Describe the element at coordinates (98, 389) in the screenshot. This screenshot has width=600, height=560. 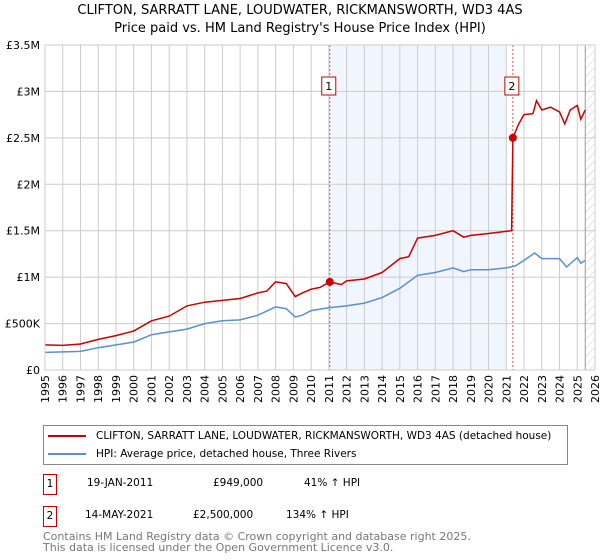
I see `x-tick-label: 1998` at that location.